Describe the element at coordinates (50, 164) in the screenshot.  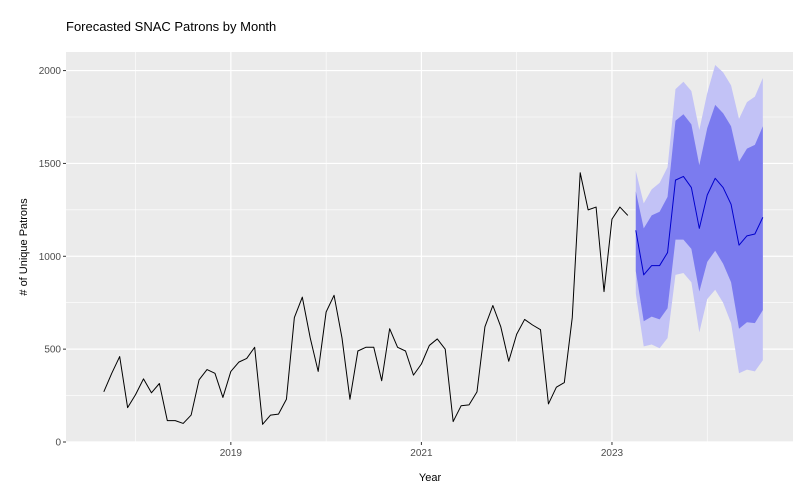
I see `y-tick-label: 1500` at that location.